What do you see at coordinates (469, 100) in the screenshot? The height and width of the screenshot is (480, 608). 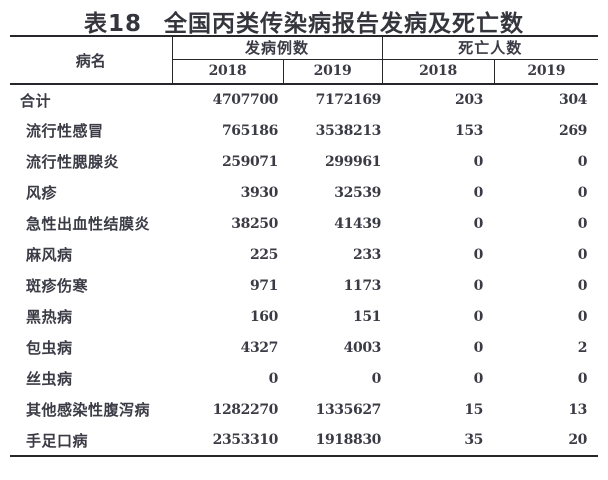 I see `deaths-2018: 203` at bounding box center [469, 100].